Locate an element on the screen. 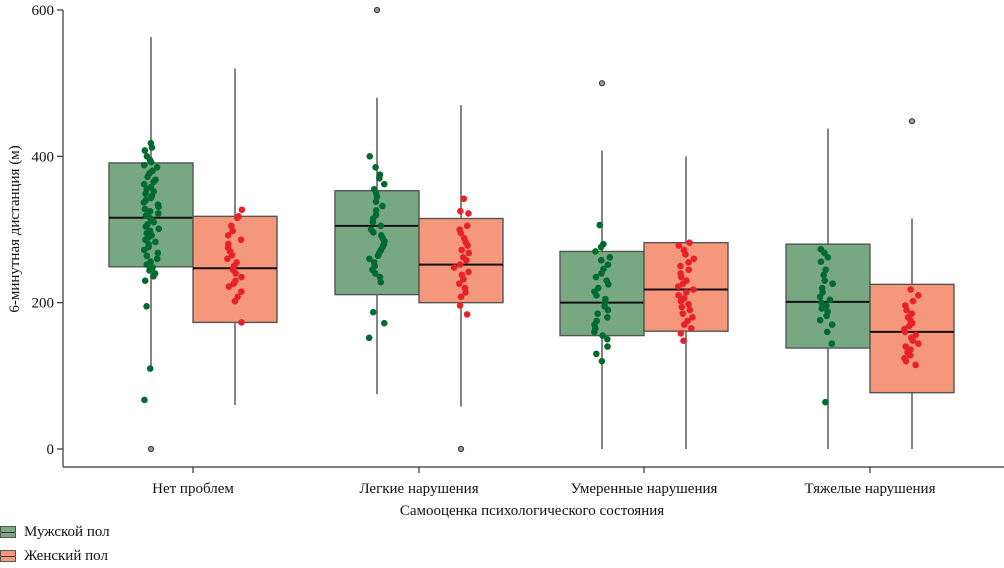 This screenshot has width=1004, height=568. legend-item-male: Мужской пол is located at coordinates (55, 532).